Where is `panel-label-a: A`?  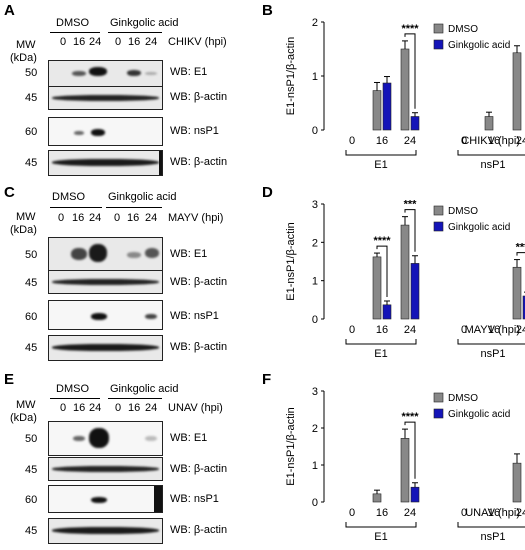
panel-label-a: A is located at coordinates (9, 10).